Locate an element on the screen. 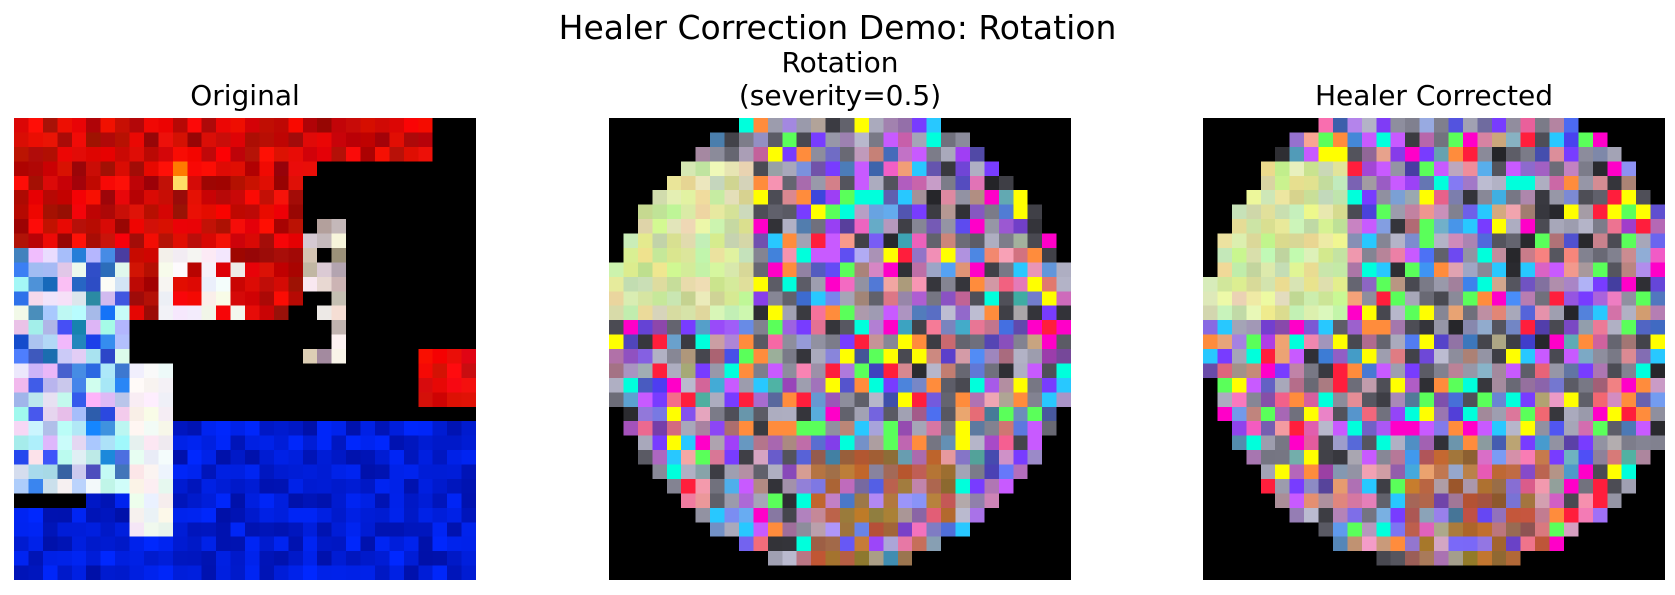  rotation-title-line2: (severity=0.5) is located at coordinates (840, 95).